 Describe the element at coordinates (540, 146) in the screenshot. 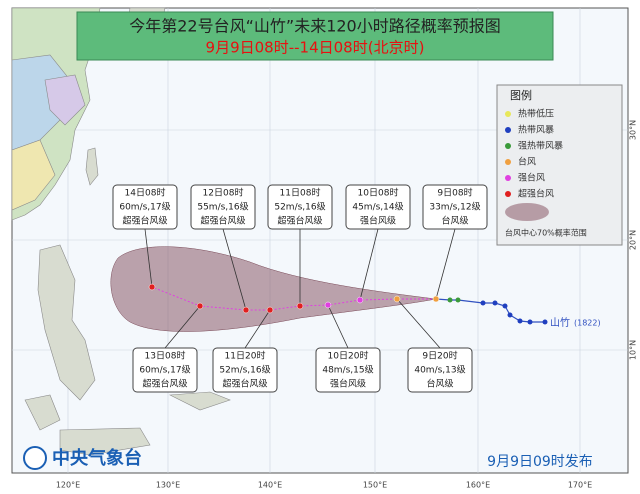

I see `legend-label: 强热带风暴` at that location.